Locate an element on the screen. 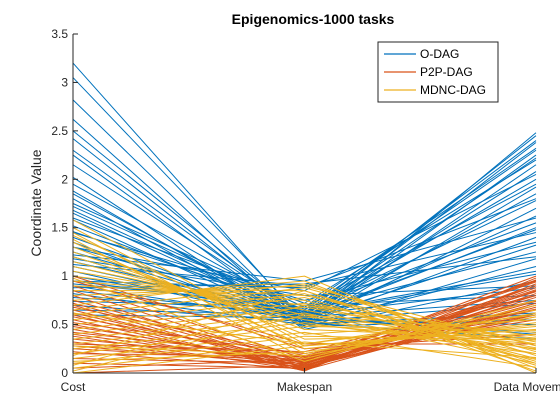 Image resolution: width=560 pixels, height=420 pixels. legend-label: O-DAG is located at coordinates (439, 54).